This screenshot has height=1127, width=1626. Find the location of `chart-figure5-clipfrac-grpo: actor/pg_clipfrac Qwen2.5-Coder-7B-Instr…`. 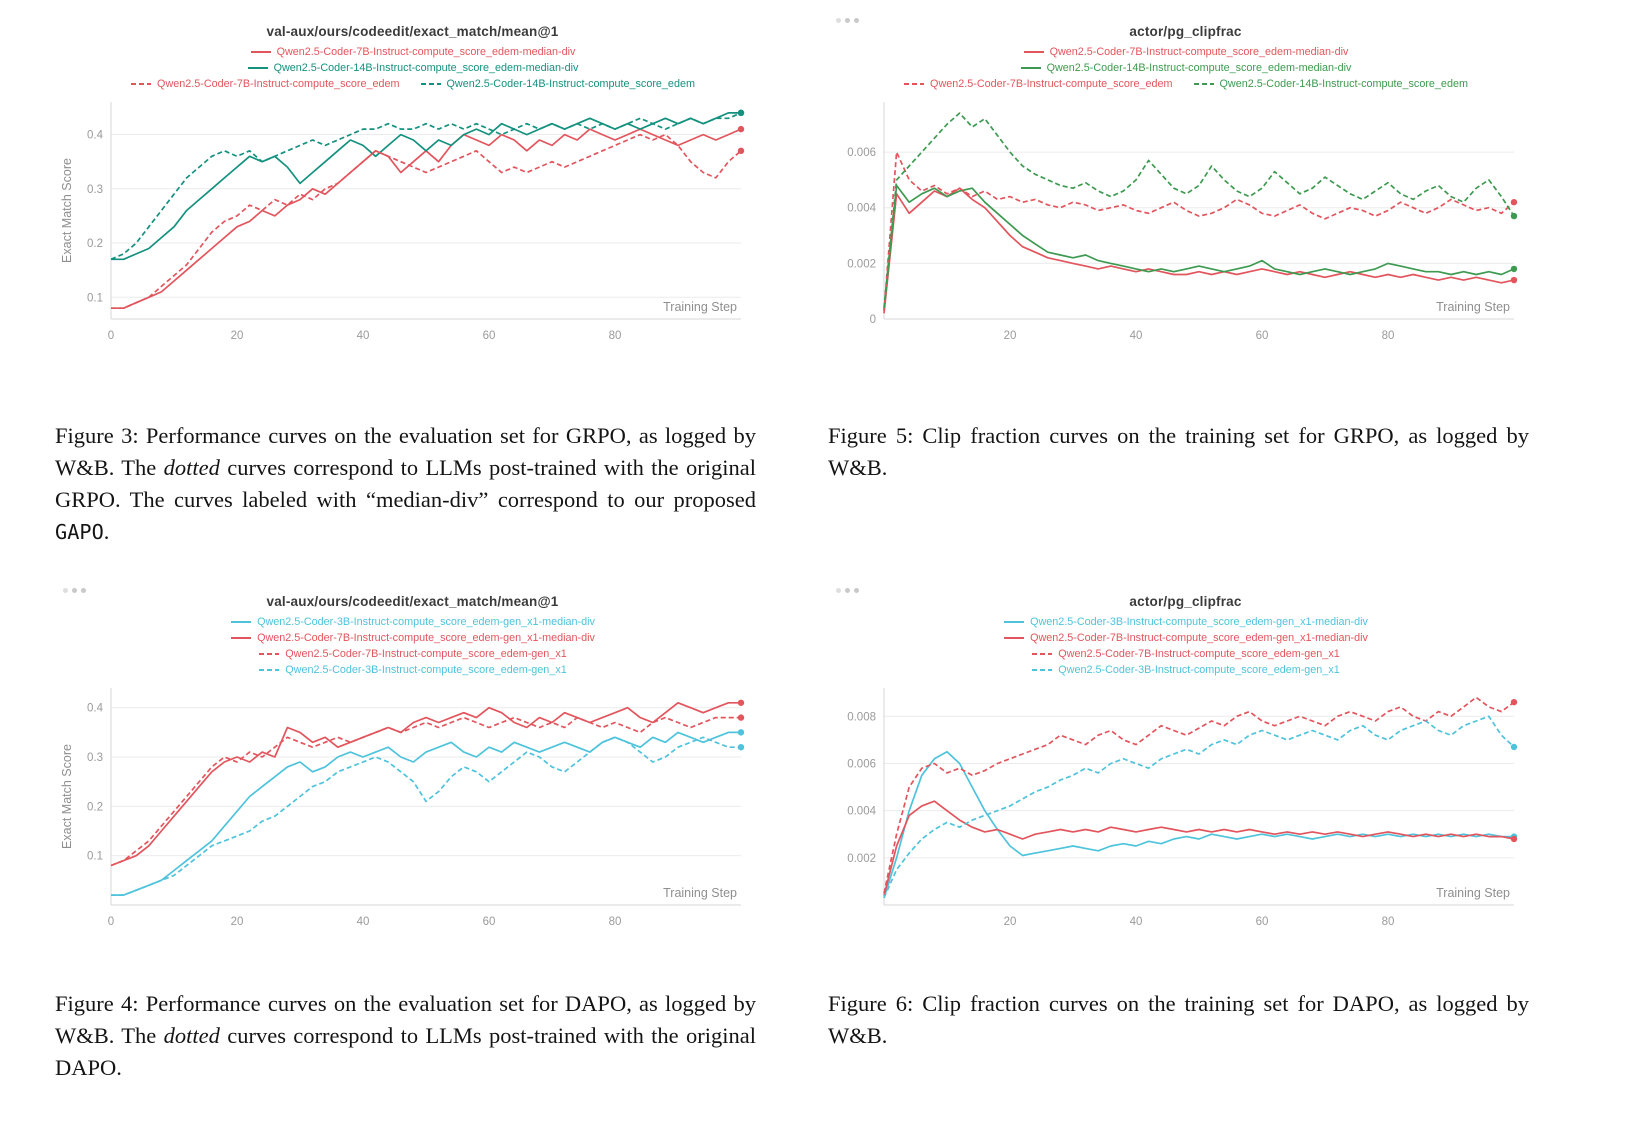

chart-figure5-clipfrac-grpo: actor/pg_clipfrac Qwen2.5-Coder-7B-Instr… is located at coordinates (1185, 181).